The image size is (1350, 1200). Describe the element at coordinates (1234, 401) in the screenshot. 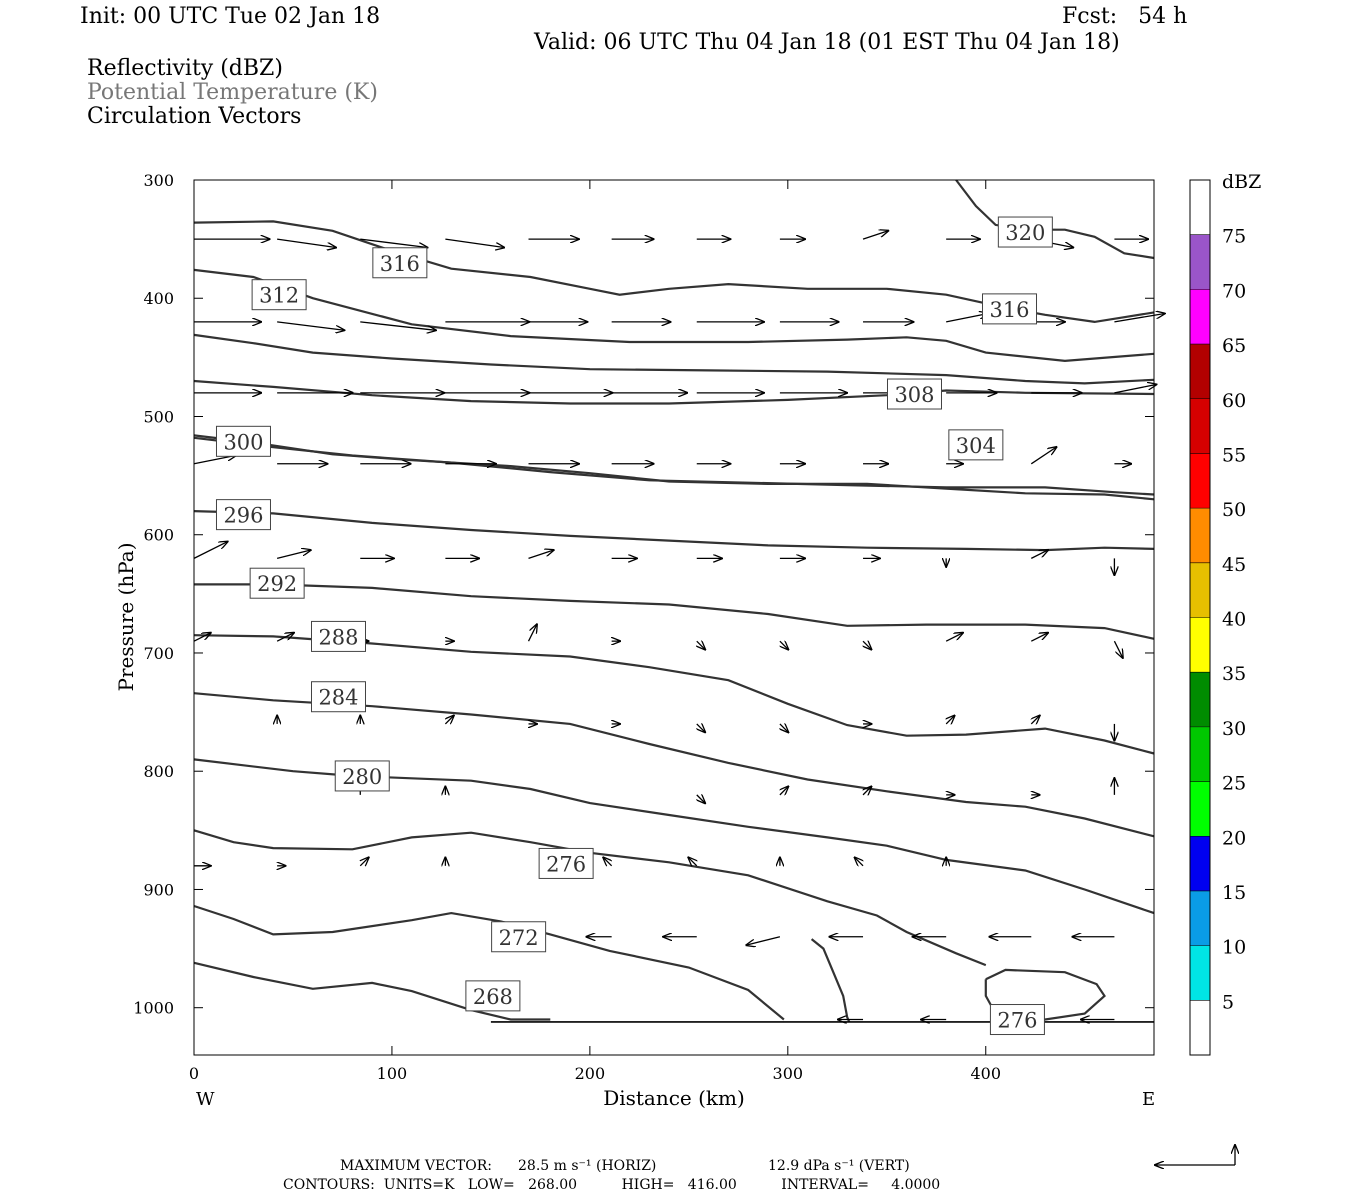

I see `colorbar-level-label: 60` at that location.